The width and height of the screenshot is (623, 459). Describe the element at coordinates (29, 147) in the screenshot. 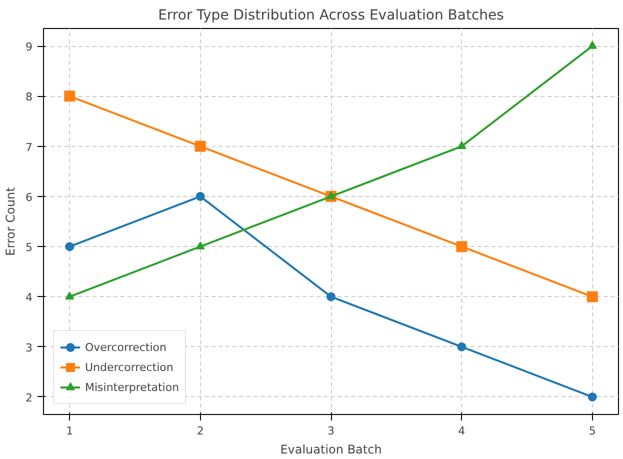

I see `y-tick-label: 7` at that location.